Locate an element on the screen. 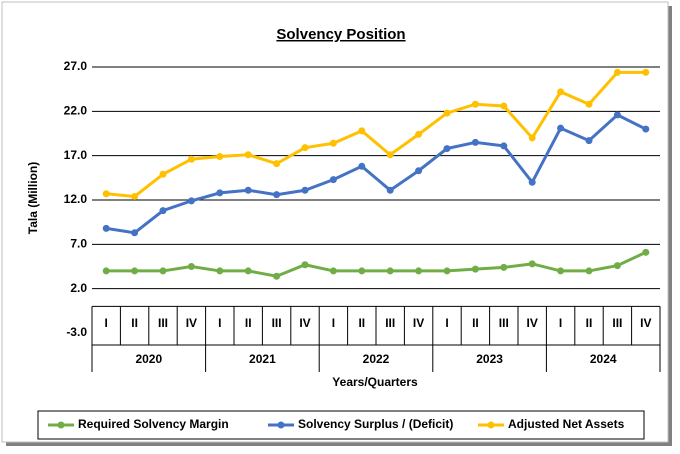 The image size is (680, 454). x-group-label: 2020 is located at coordinates (148, 359).